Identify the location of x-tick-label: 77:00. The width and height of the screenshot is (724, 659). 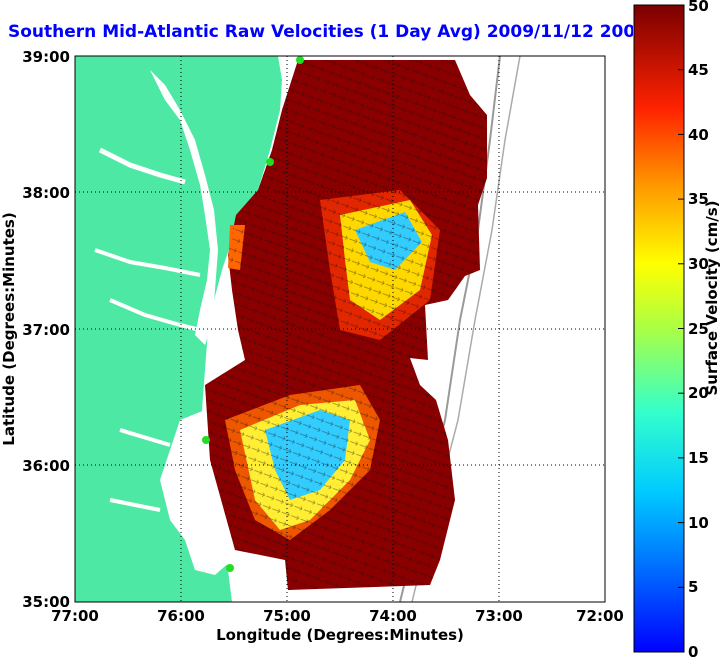
(75, 616).